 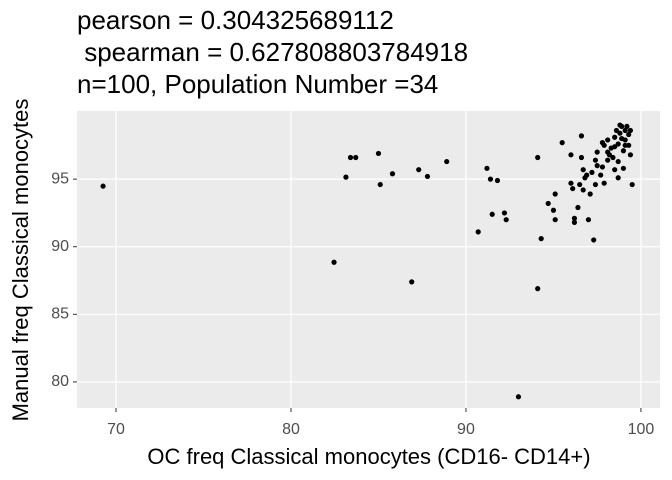 What do you see at coordinates (20, 260) in the screenshot?
I see `y-axis-label: Manual freq Classical monocytes` at bounding box center [20, 260].